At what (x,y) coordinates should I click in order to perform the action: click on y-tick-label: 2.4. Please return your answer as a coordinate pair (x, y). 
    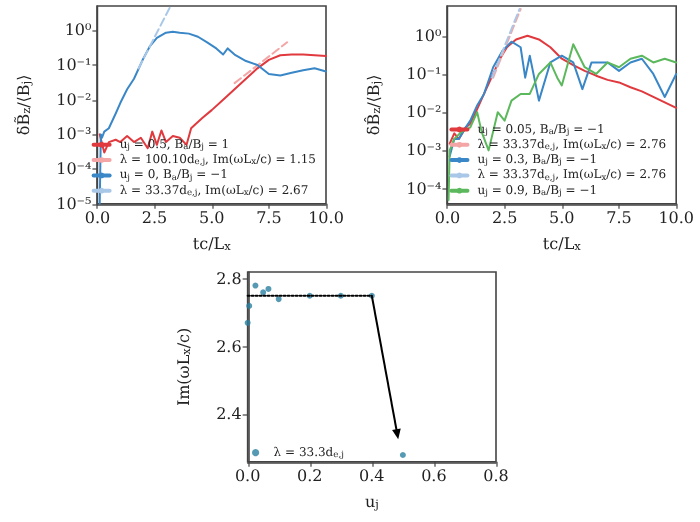
    Looking at the image, I should click on (229, 414).